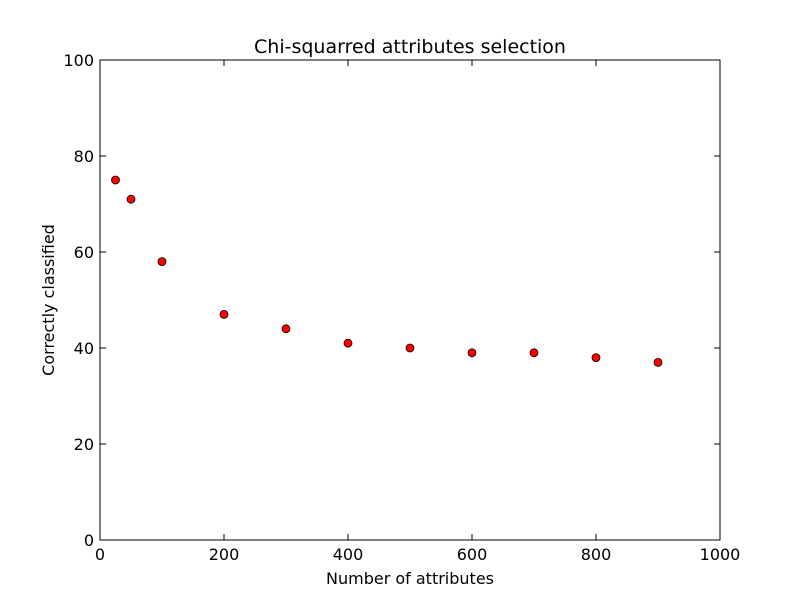 Image resolution: width=800 pixels, height=600 pixels. What do you see at coordinates (100, 554) in the screenshot?
I see `x-tick-label: 0` at bounding box center [100, 554].